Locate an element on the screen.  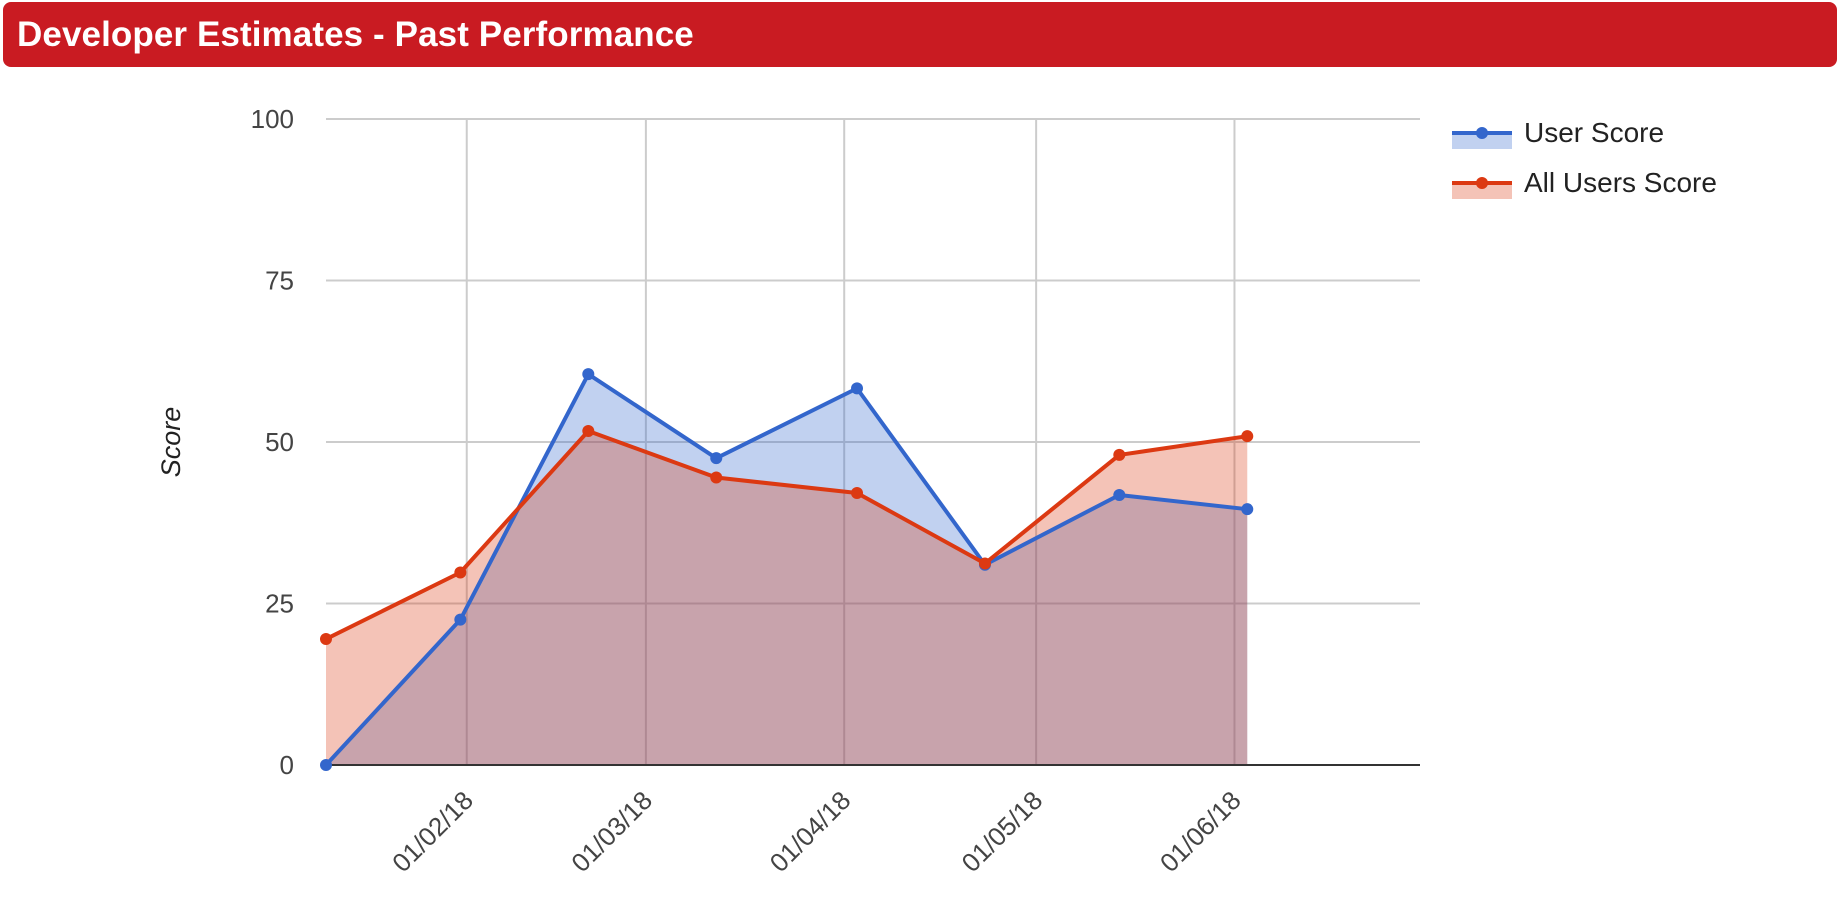
x-tick-label: 01/02/18 is located at coordinates (432, 831).